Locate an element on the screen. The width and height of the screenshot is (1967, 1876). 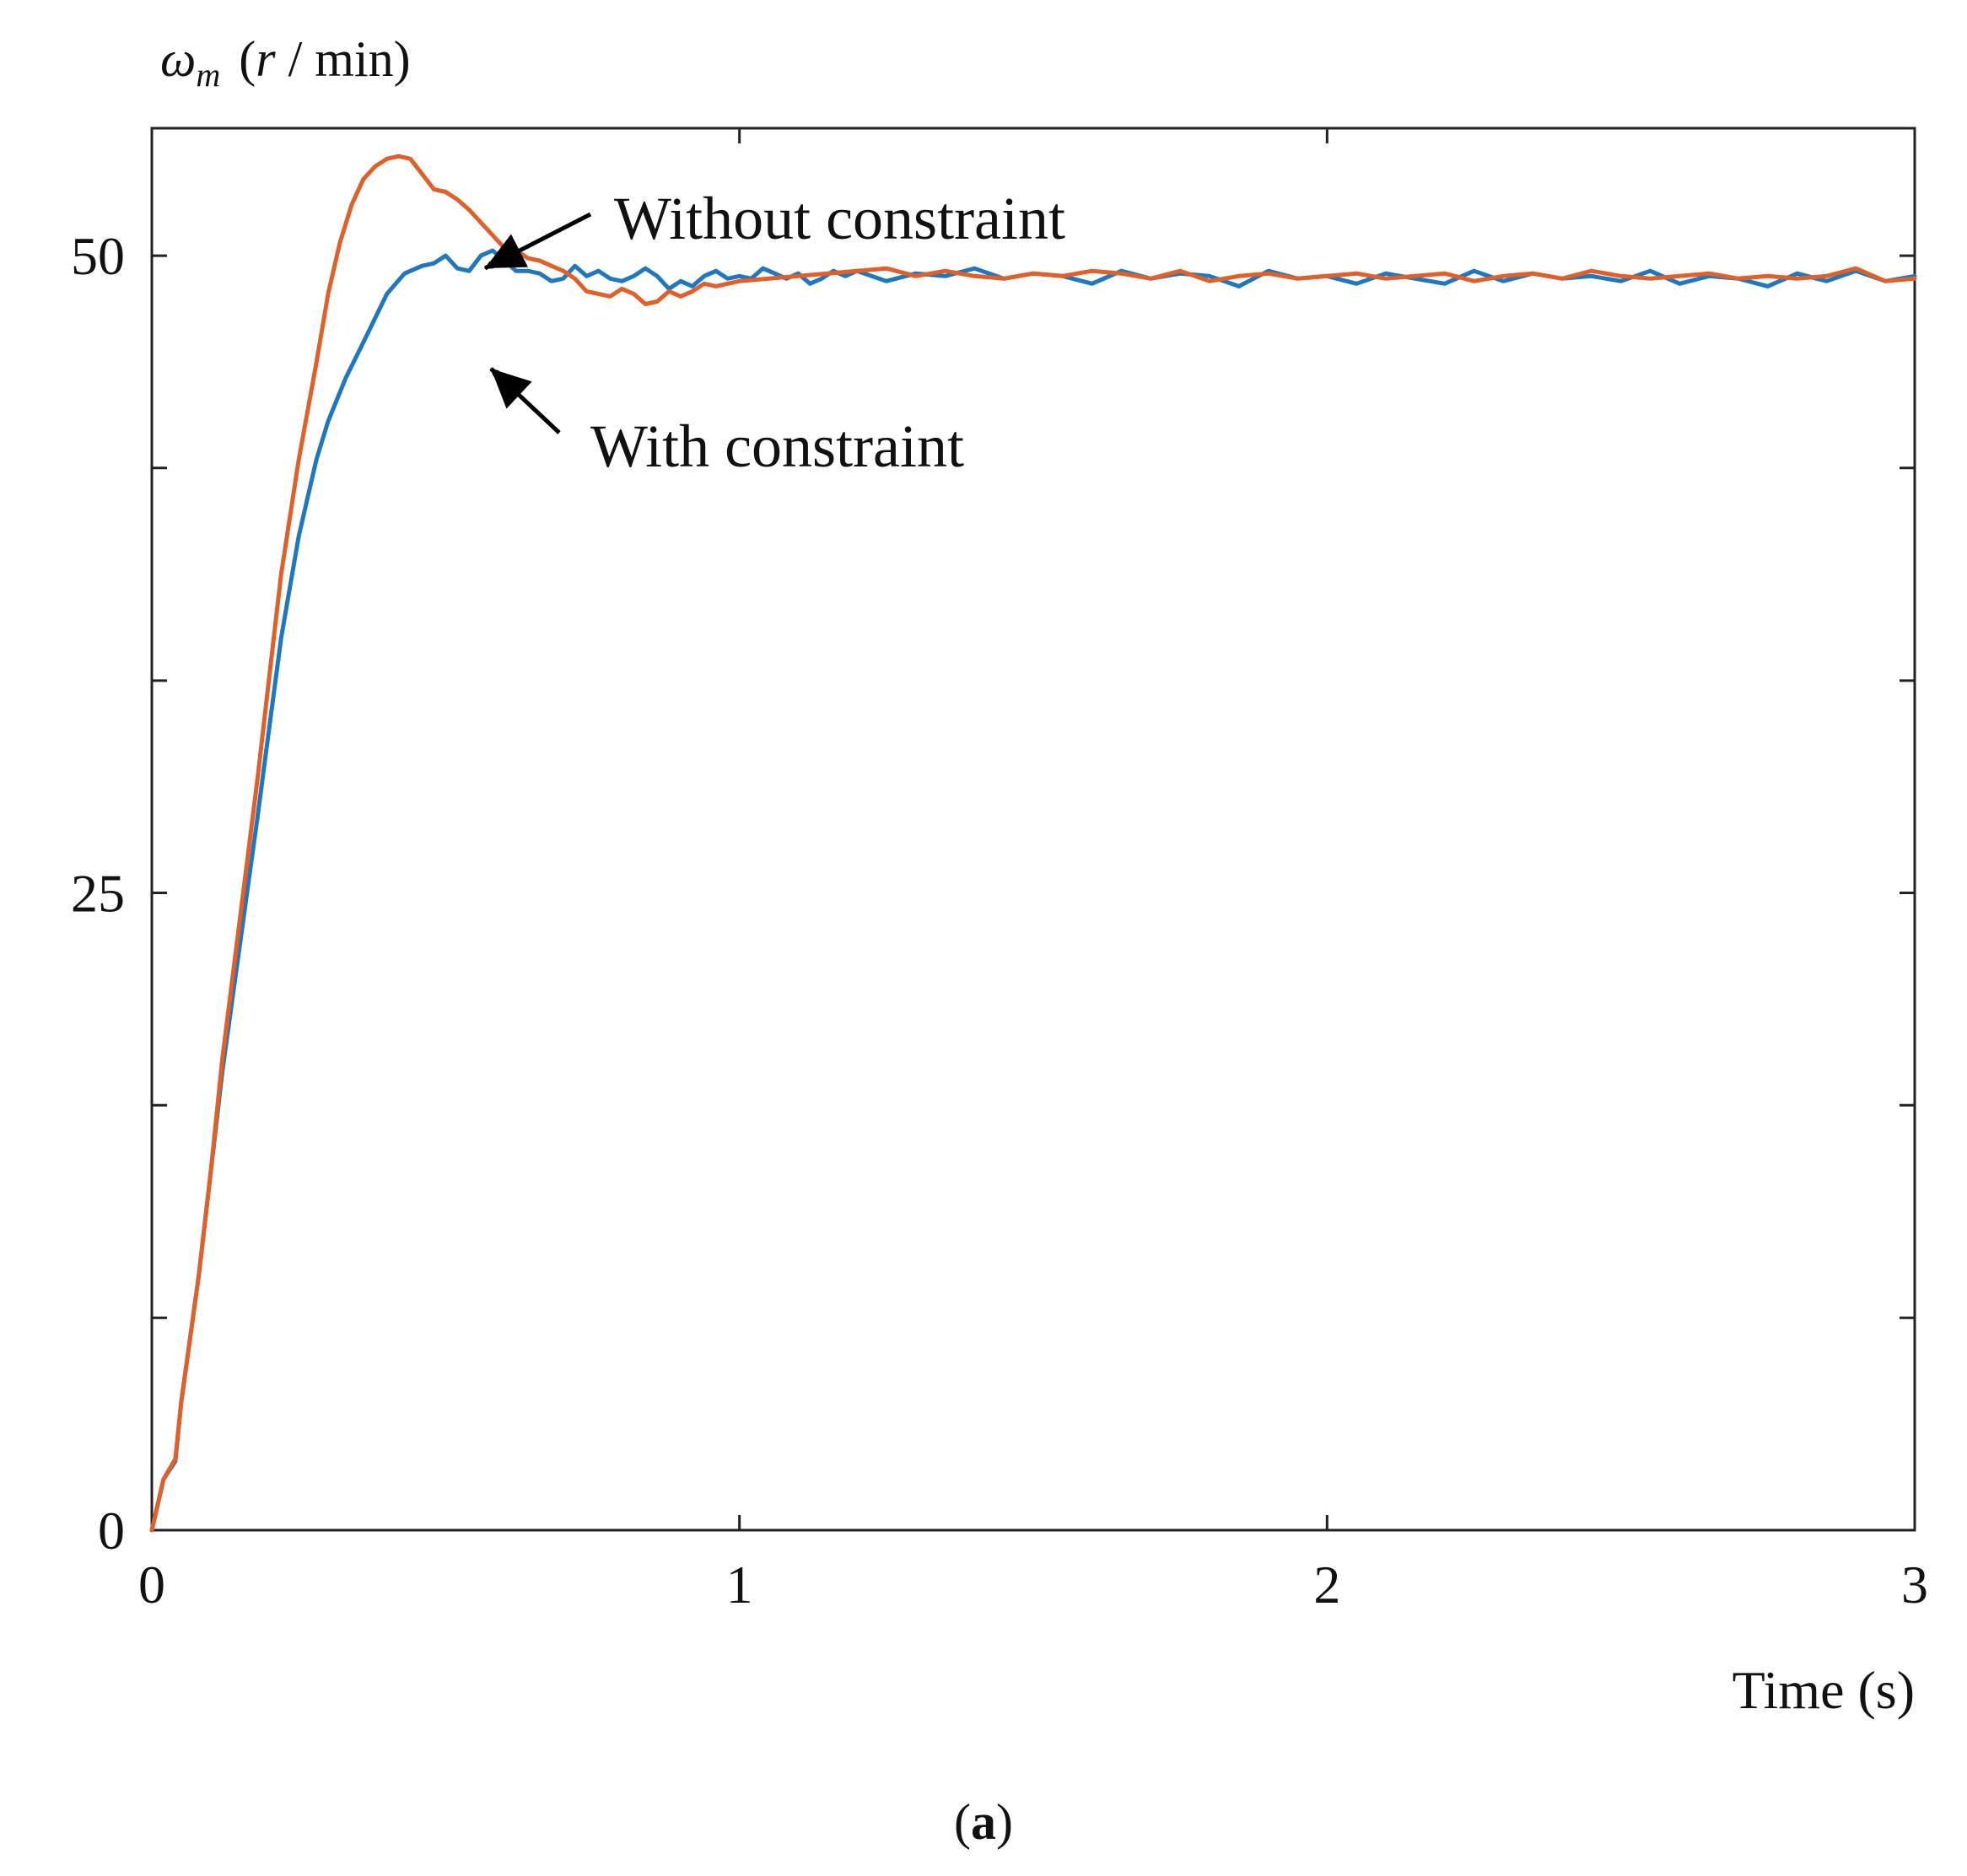
figure-caption: (a) is located at coordinates (983, 1822).